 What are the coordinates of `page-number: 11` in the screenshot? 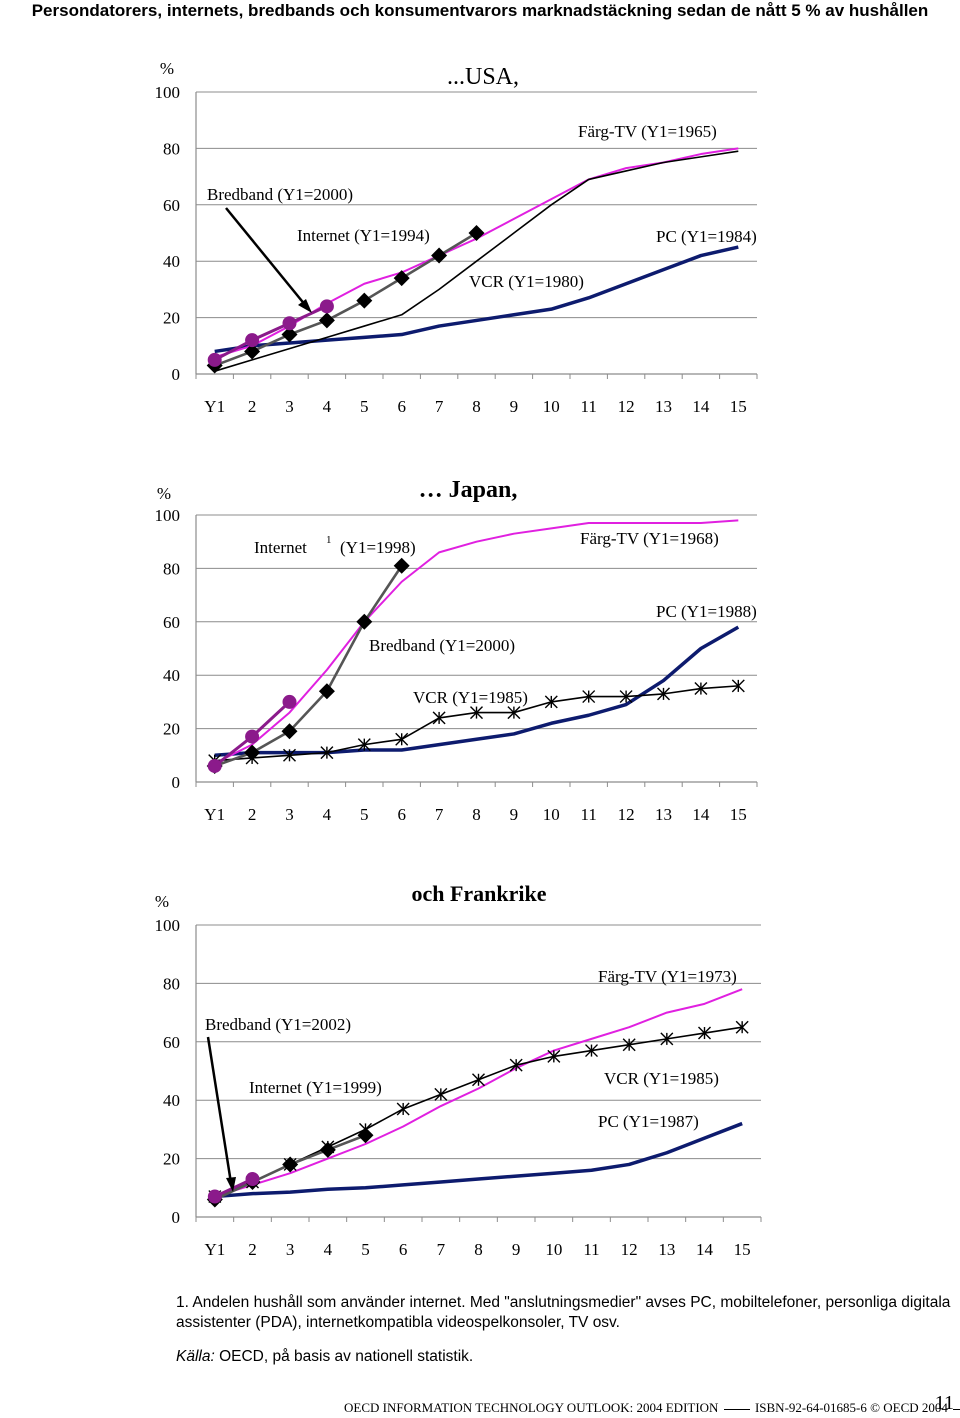 It's located at (944, 1403).